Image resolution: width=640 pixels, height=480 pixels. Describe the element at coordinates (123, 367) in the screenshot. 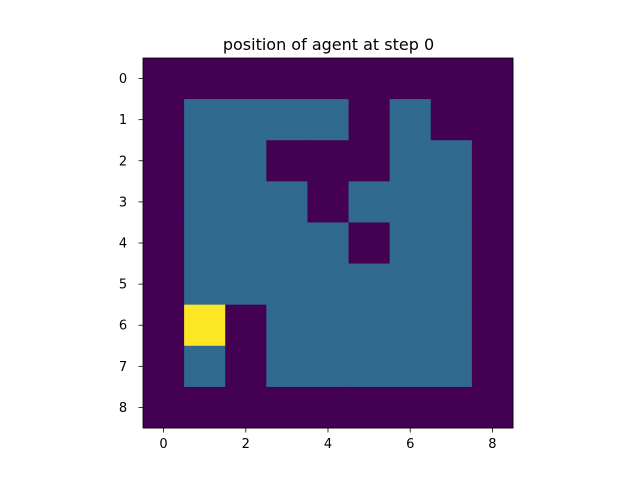

I see `y-tick-label: 7` at that location.